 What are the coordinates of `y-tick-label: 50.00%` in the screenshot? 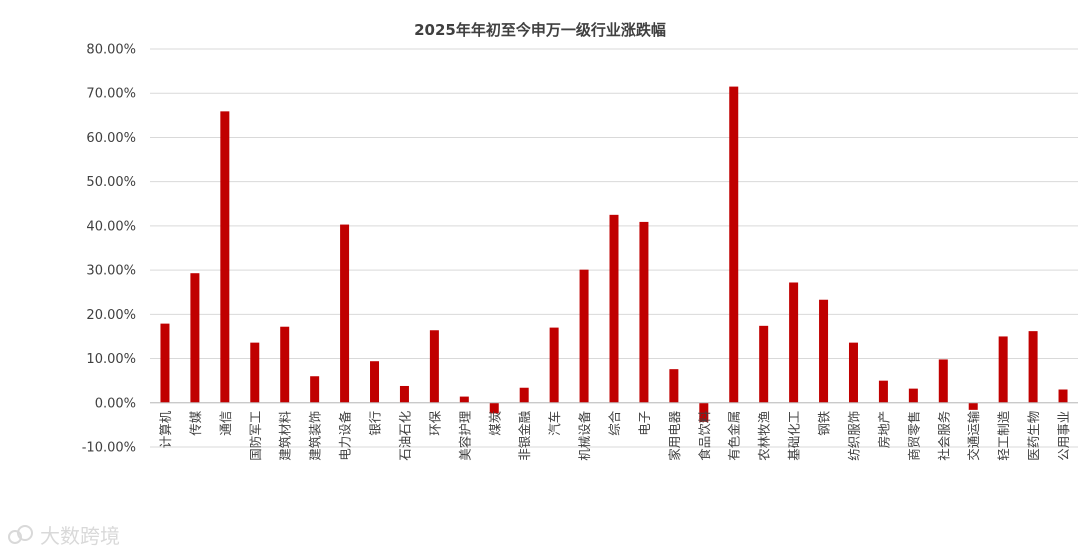 It's located at (111, 182).